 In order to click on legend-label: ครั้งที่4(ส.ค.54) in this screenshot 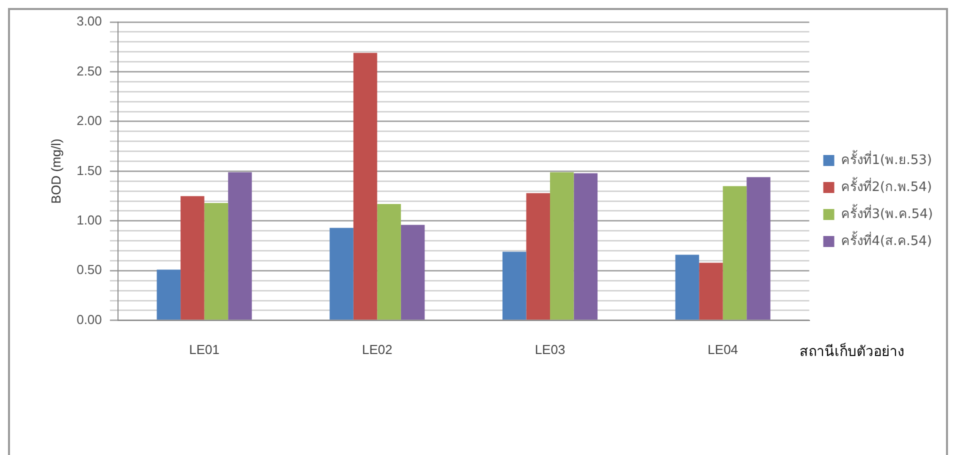, I will do `click(886, 239)`.